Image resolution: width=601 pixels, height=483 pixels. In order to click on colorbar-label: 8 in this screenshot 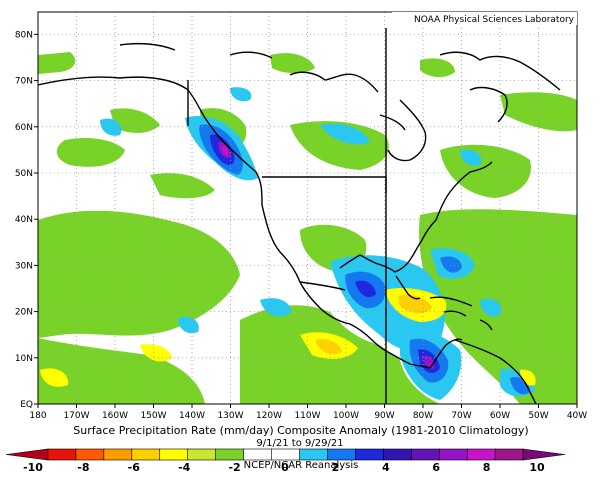, I will do `click(487, 467)`.